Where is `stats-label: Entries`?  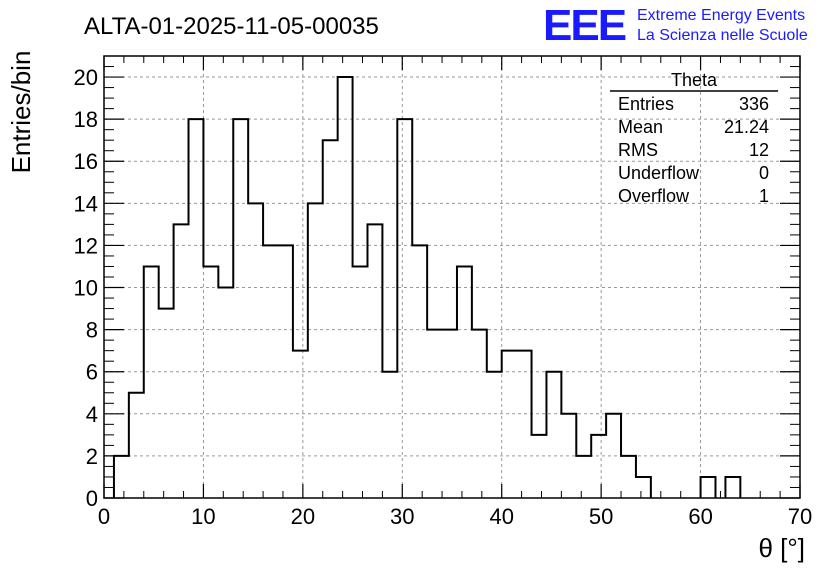
stats-label: Entries is located at coordinates (646, 104).